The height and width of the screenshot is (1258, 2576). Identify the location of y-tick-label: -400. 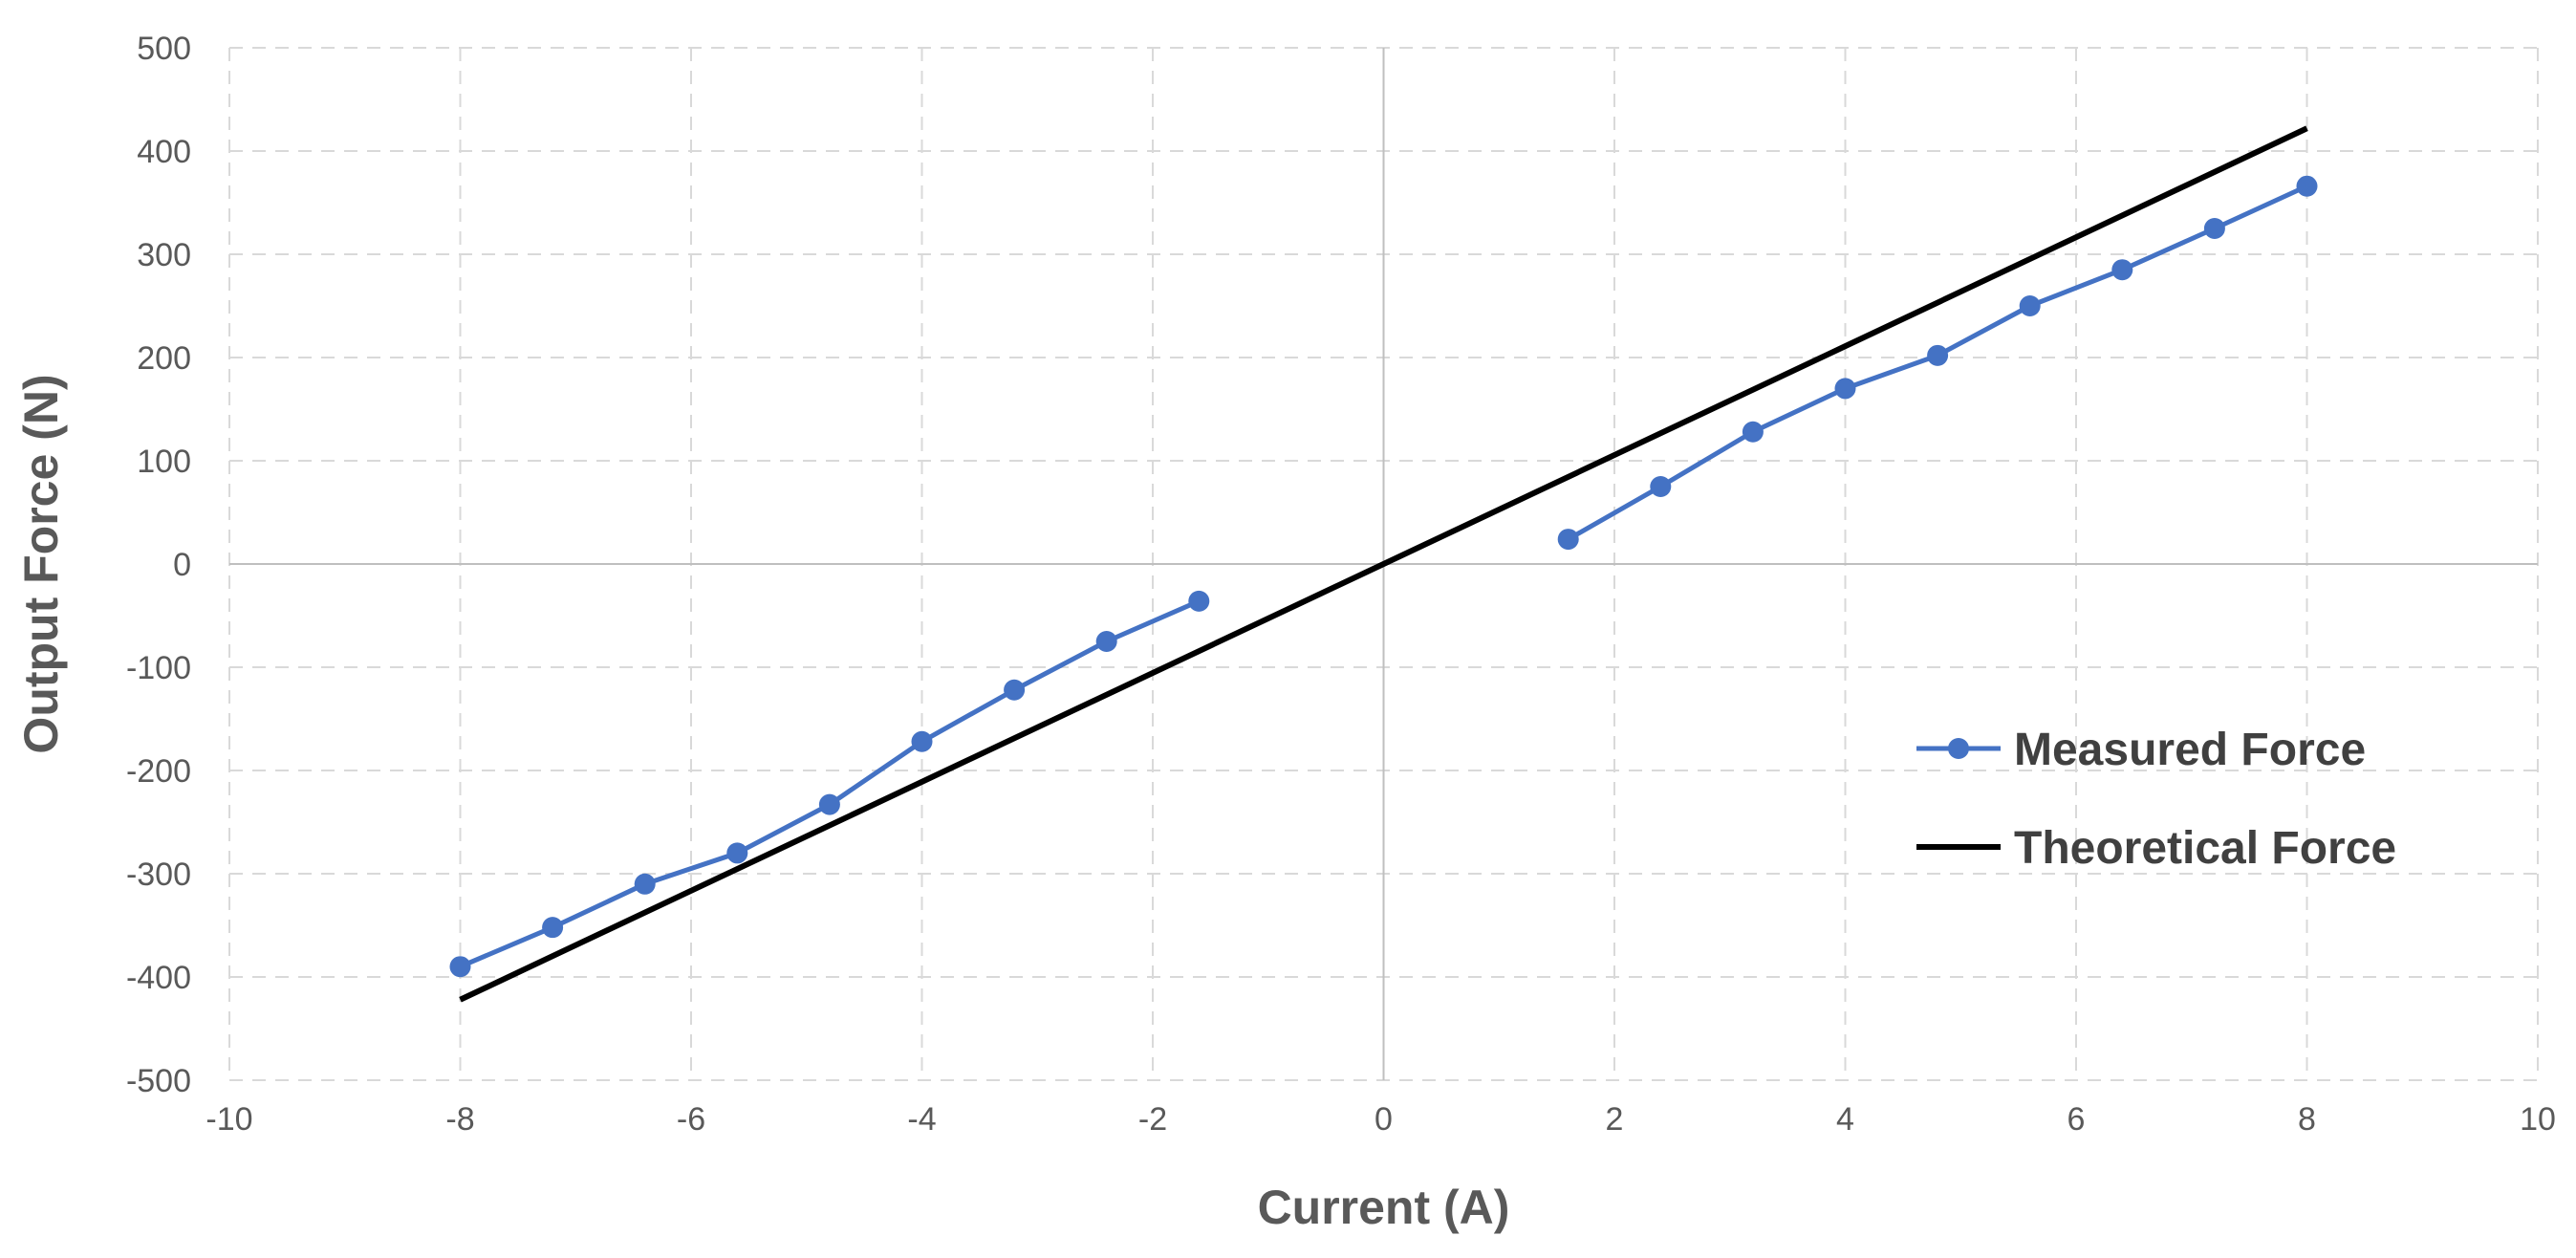
(158, 978).